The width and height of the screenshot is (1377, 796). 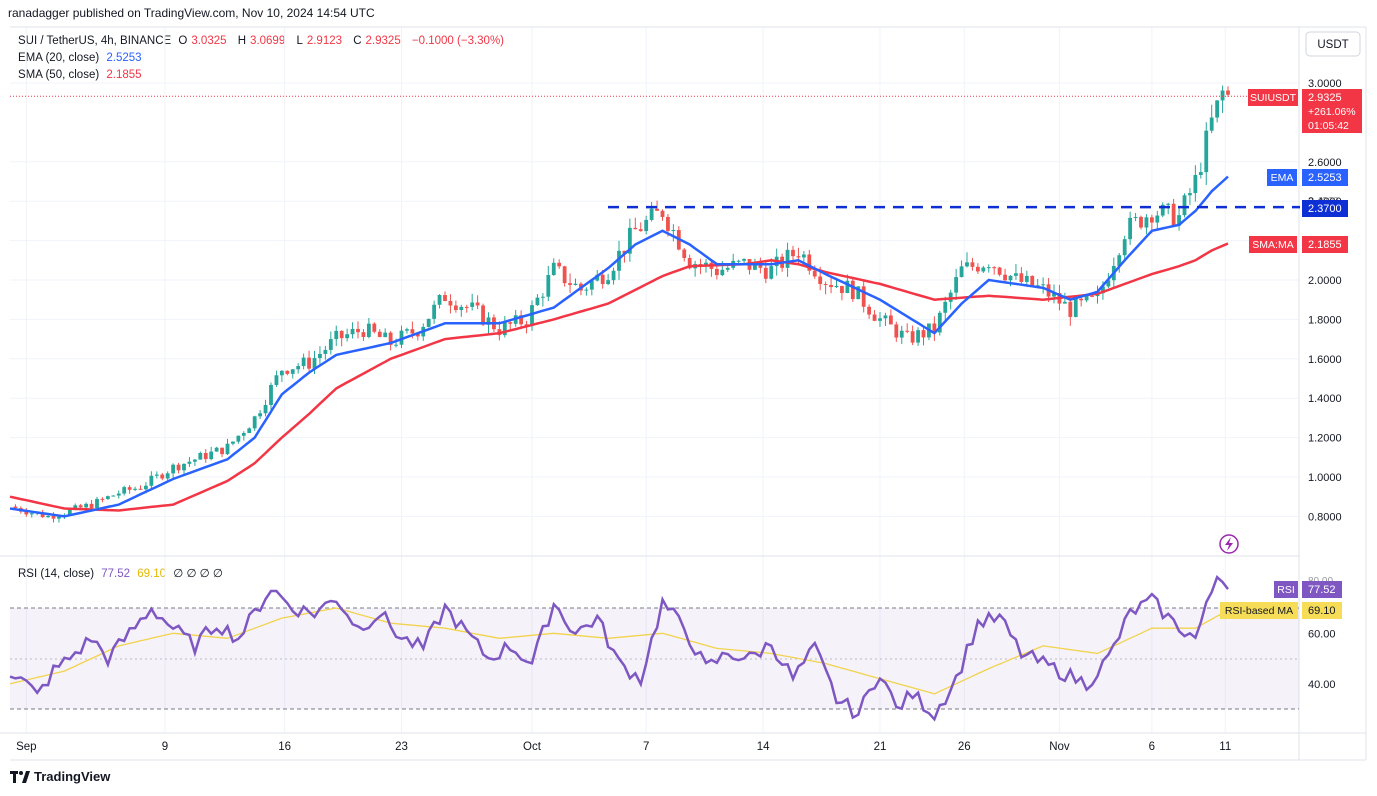 I want to click on rsi-name-tag-bg, so click(x=1286, y=589).